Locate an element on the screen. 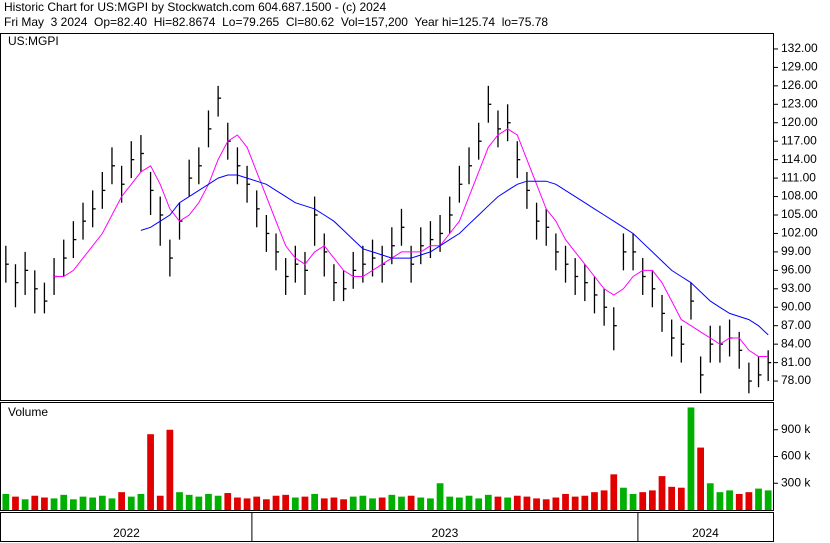 The image size is (830, 543). y-tick-label: 123.00 is located at coordinates (799, 103).